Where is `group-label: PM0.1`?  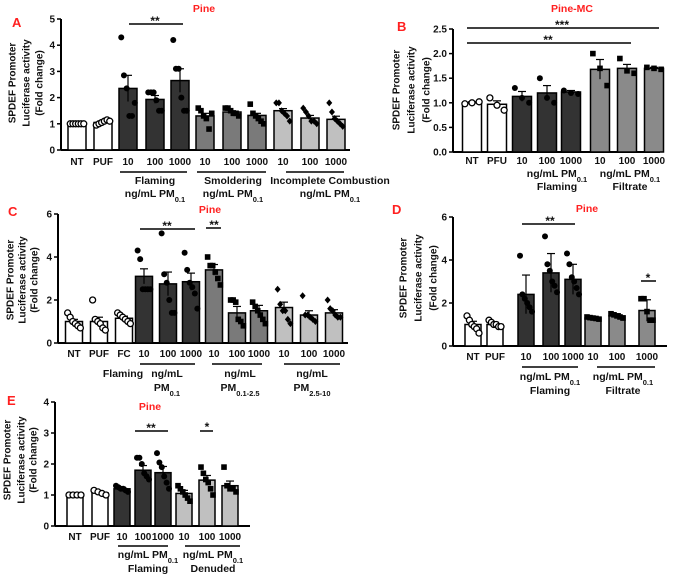 group-label: PM0.1 is located at coordinates (167, 390).